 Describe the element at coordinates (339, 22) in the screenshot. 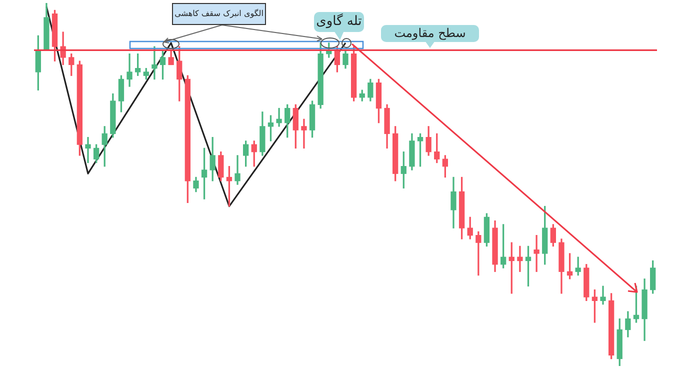

I see `annotation: تله گاوی` at that location.